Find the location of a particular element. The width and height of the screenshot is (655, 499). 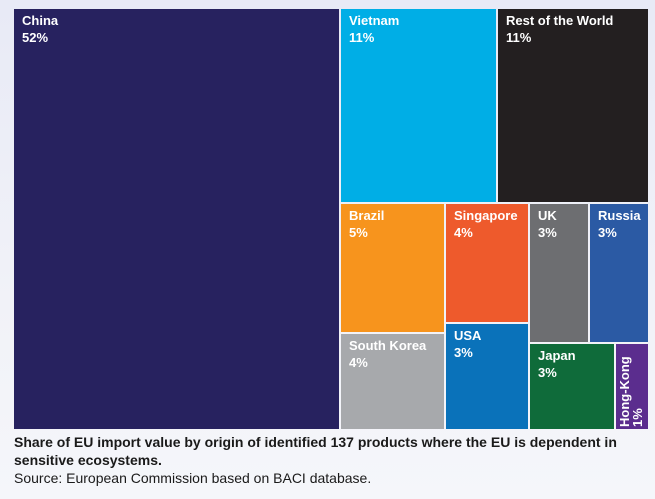

tile-rect-japan is located at coordinates (572, 386).